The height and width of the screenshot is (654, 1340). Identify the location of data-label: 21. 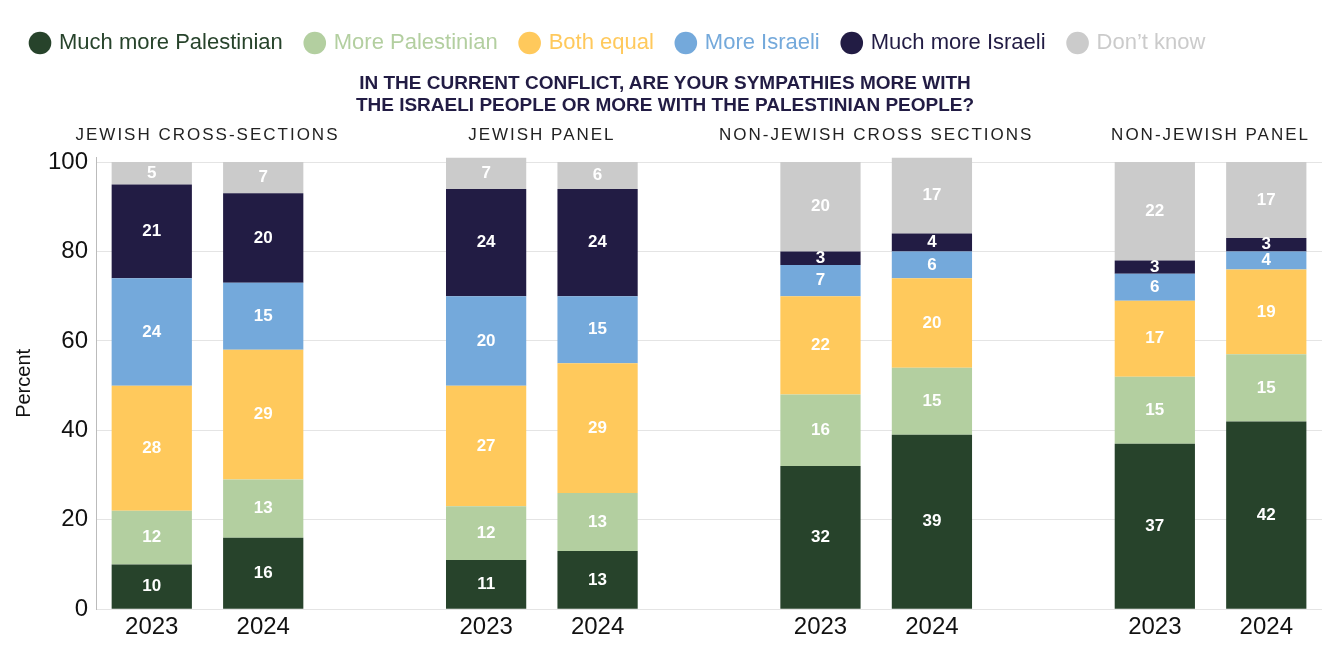
(152, 231).